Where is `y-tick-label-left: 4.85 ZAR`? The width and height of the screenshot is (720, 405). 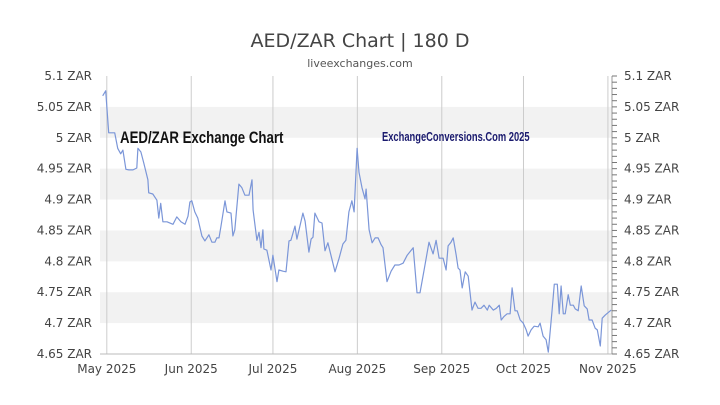 y-tick-label-left: 4.85 ZAR is located at coordinates (64, 230).